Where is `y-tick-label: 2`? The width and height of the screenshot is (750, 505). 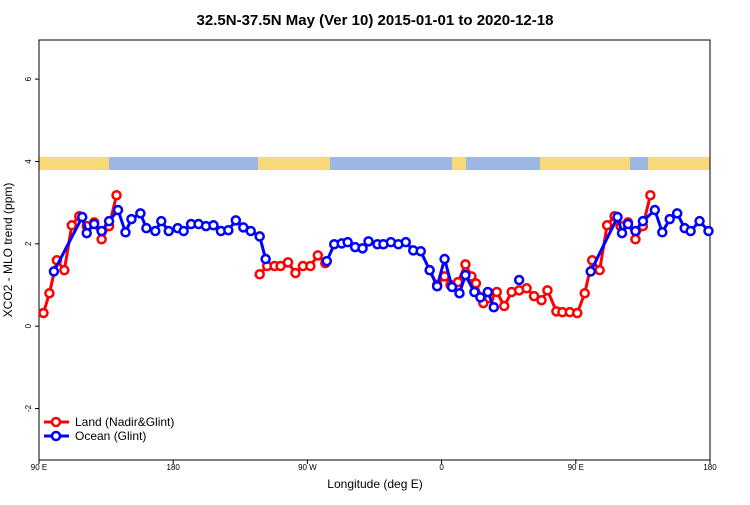 y-tick-label: 2 is located at coordinates (28, 243).